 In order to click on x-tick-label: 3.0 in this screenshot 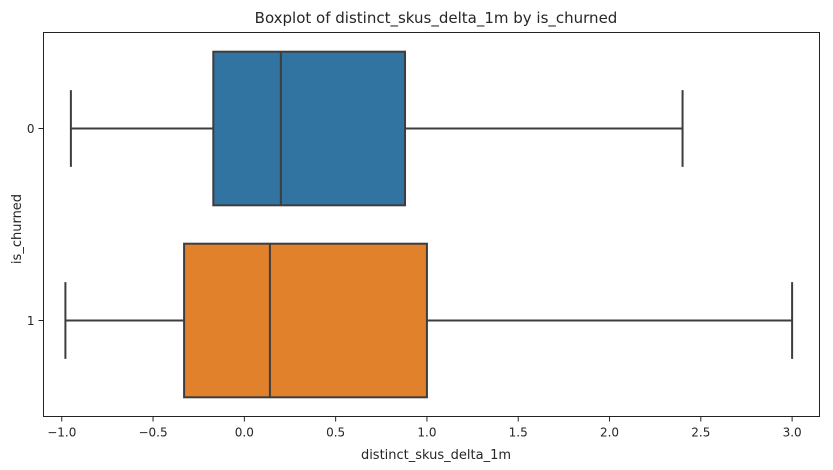, I will do `click(792, 433)`.